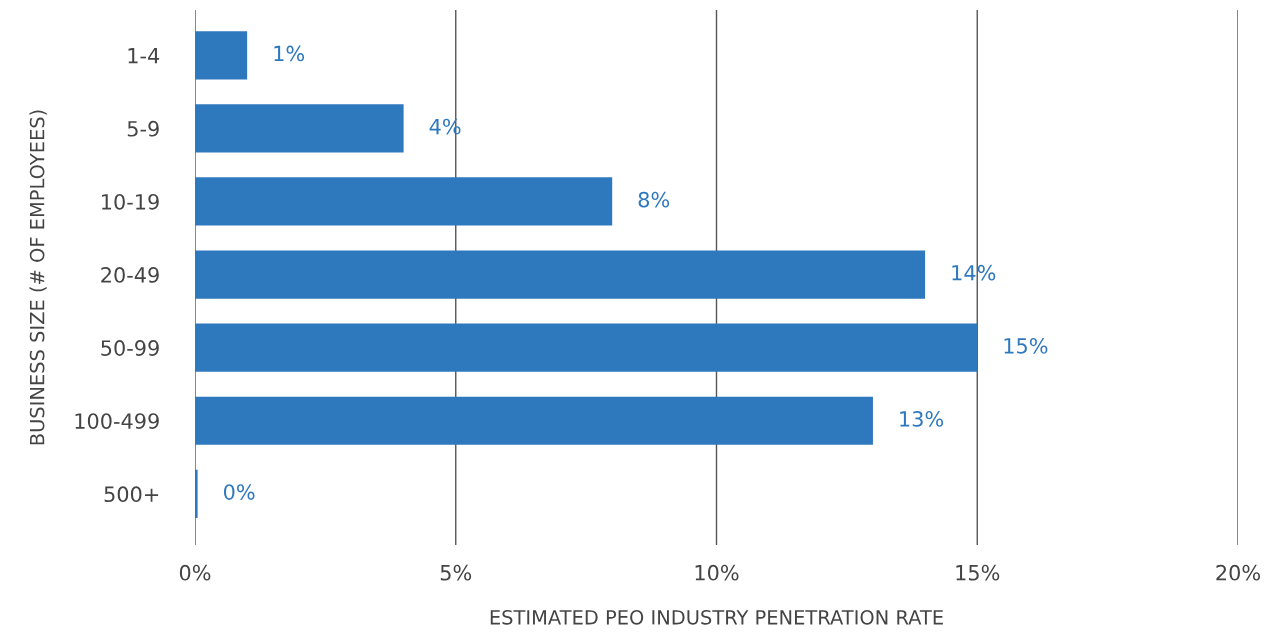 The height and width of the screenshot is (632, 1274). What do you see at coordinates (131, 494) in the screenshot?
I see `y-tick-label: 500+` at bounding box center [131, 494].